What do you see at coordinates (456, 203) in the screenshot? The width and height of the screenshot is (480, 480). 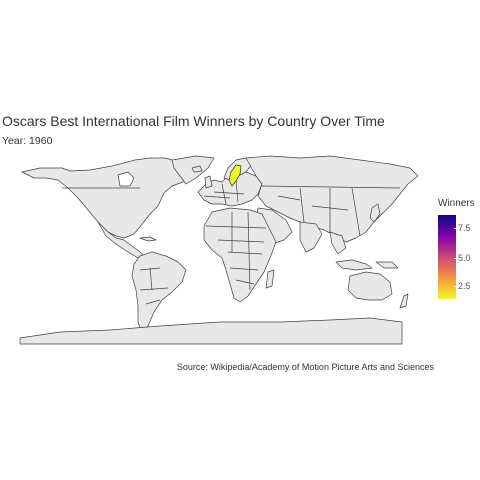 I see `legend-title: Winners` at bounding box center [456, 203].